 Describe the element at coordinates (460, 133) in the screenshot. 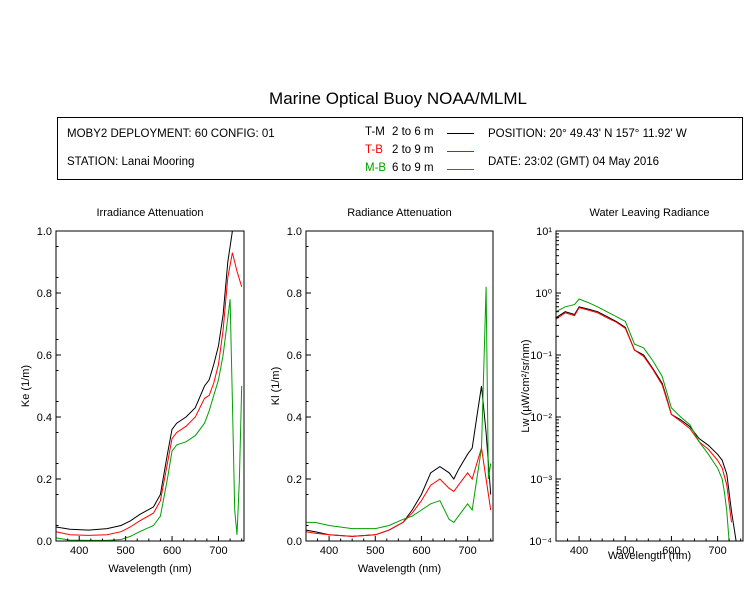

I see `legend-line-tm` at that location.